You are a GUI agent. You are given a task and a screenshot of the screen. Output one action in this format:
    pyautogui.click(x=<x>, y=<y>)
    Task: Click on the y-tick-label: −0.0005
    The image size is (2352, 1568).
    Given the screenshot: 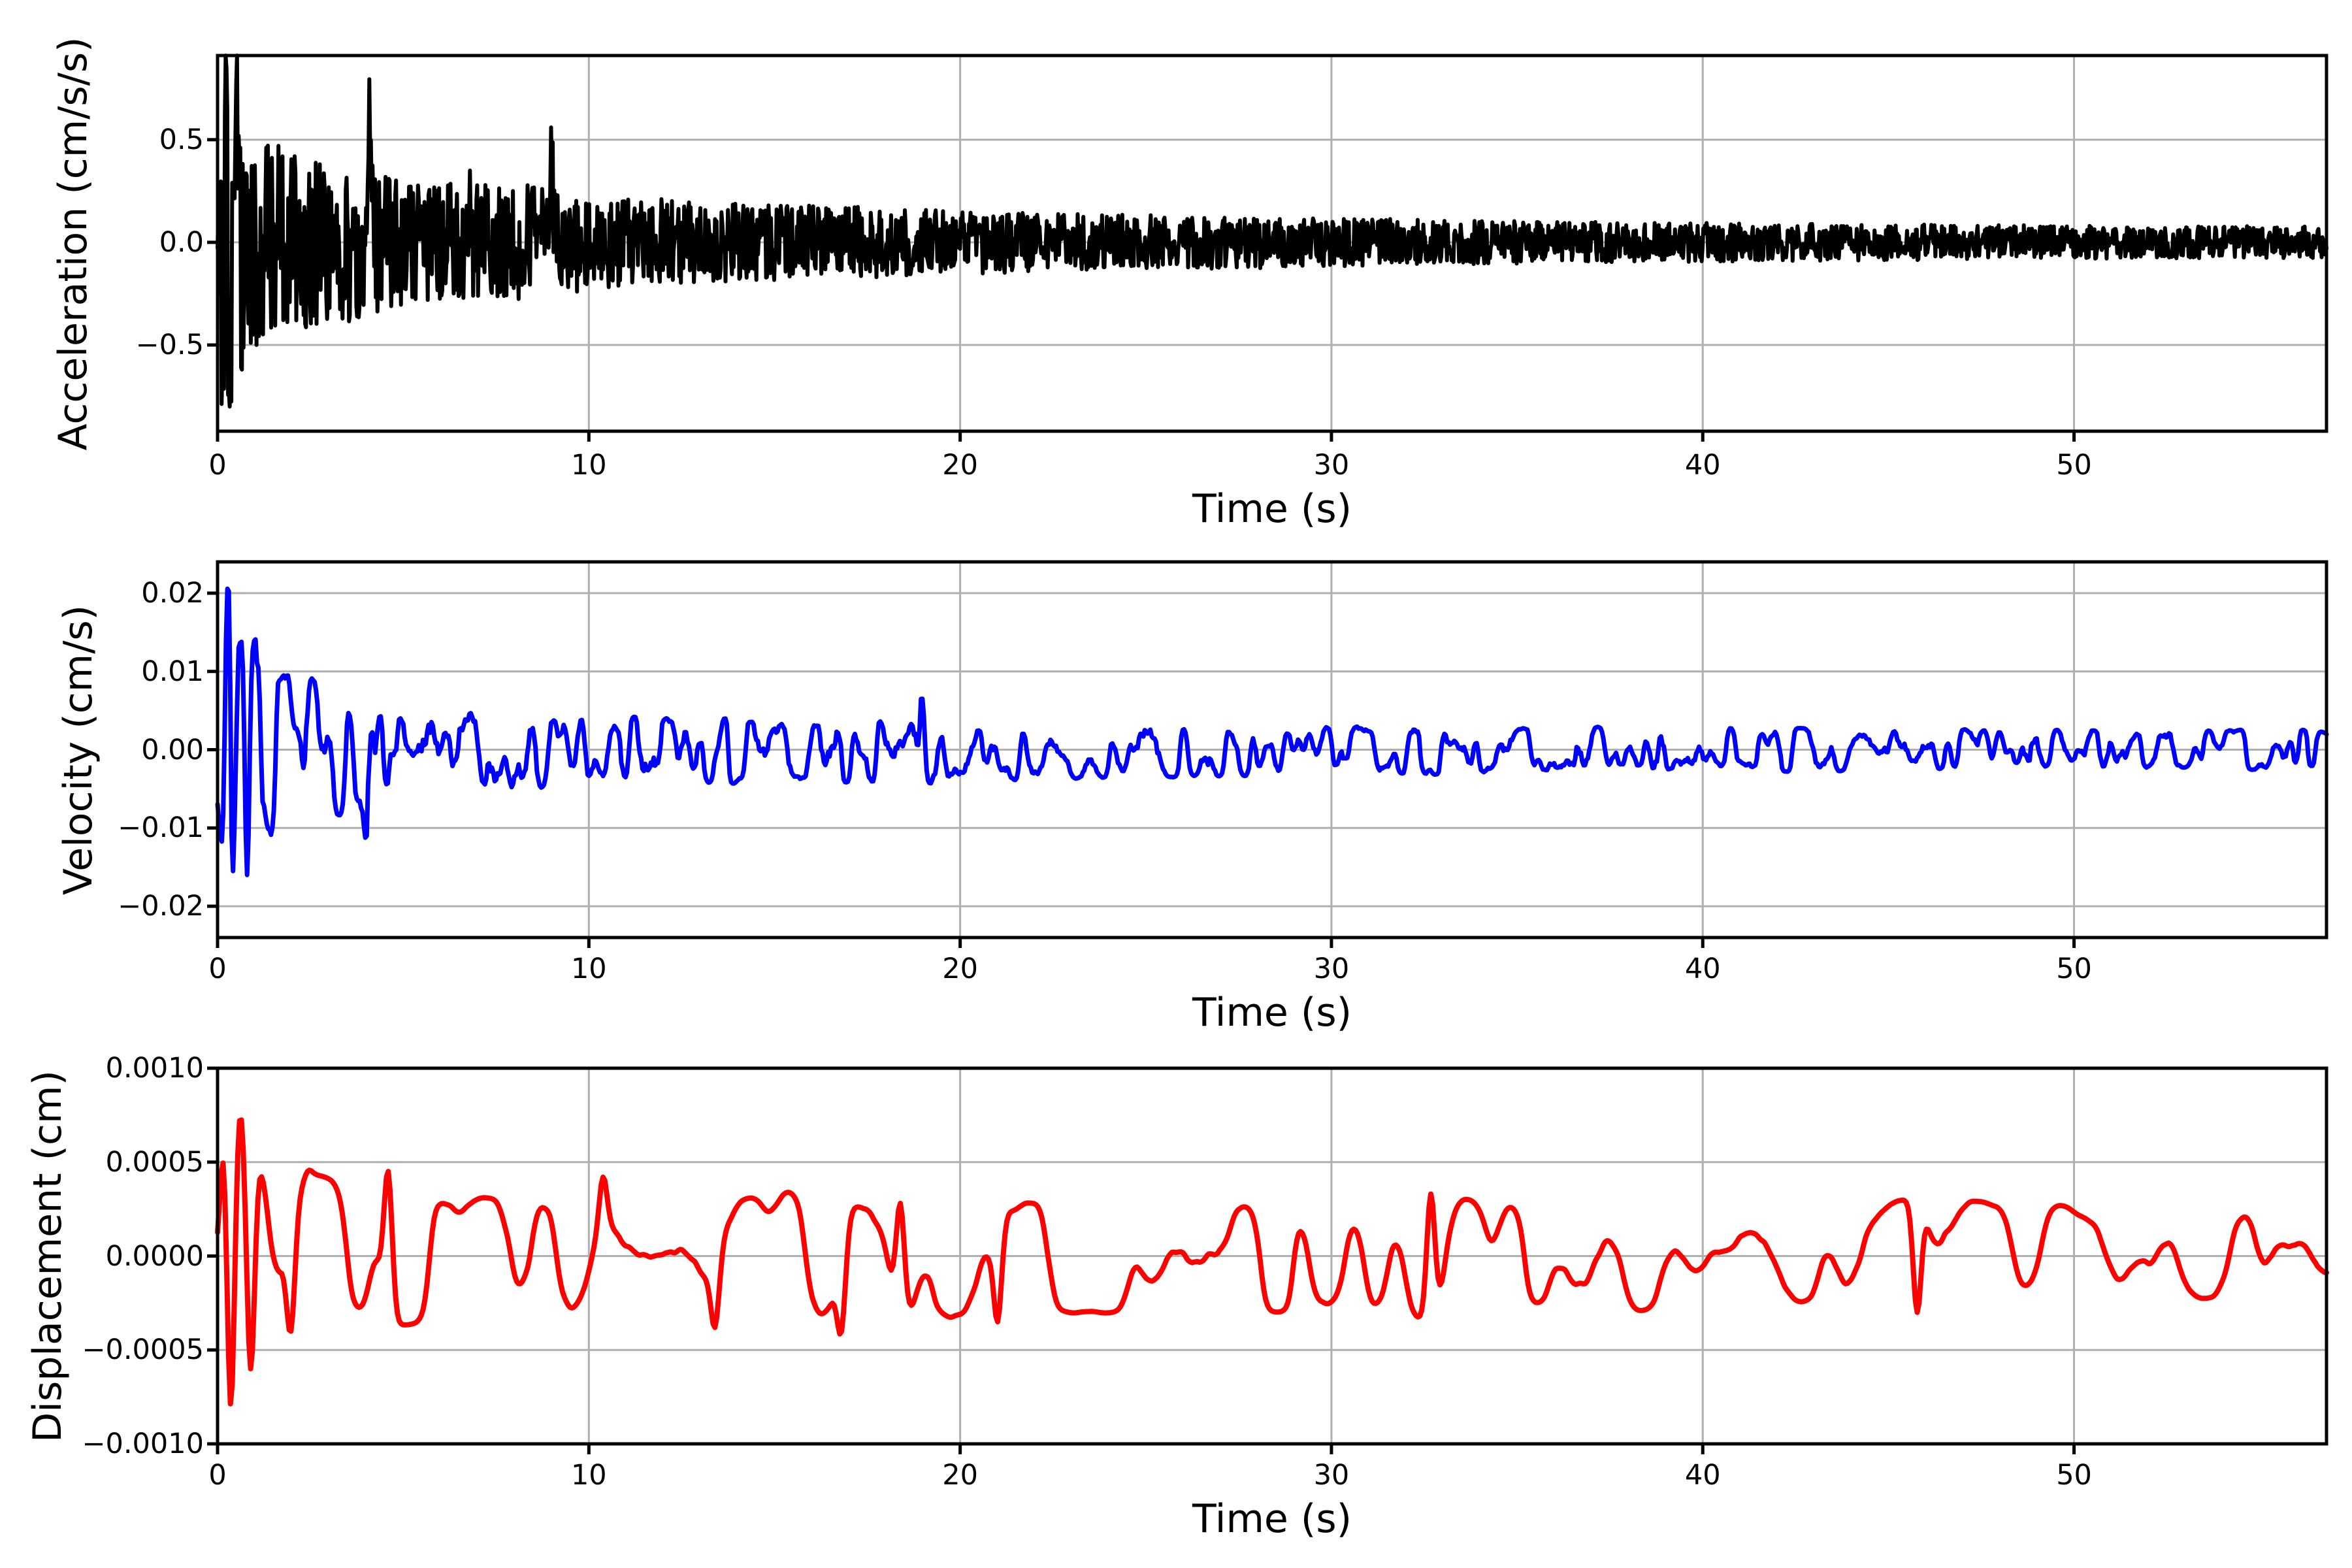 What is the action you would take?
    pyautogui.click(x=143, y=1350)
    